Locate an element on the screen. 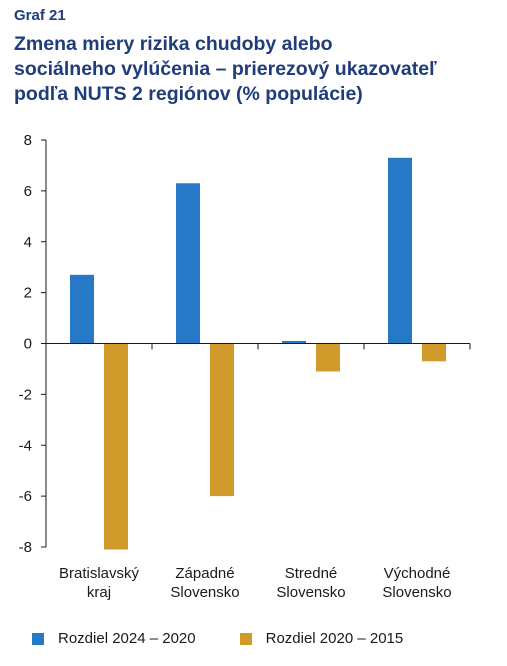 The image size is (507, 666). y-tick-label: -2 is located at coordinates (25, 394).